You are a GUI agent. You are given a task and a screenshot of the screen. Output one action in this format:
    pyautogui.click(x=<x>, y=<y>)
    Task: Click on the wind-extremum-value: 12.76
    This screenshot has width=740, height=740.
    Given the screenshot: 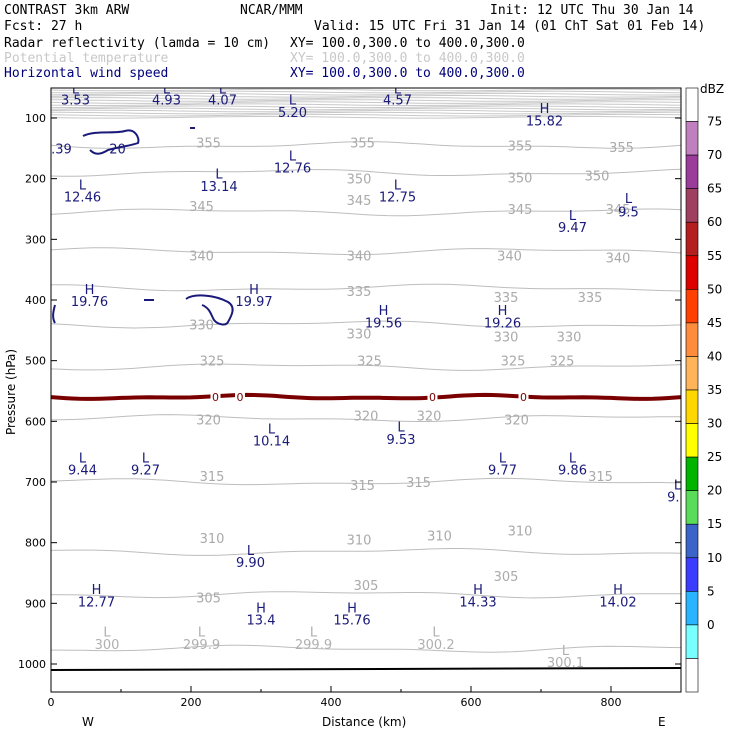 What is the action you would take?
    pyautogui.click(x=292, y=169)
    